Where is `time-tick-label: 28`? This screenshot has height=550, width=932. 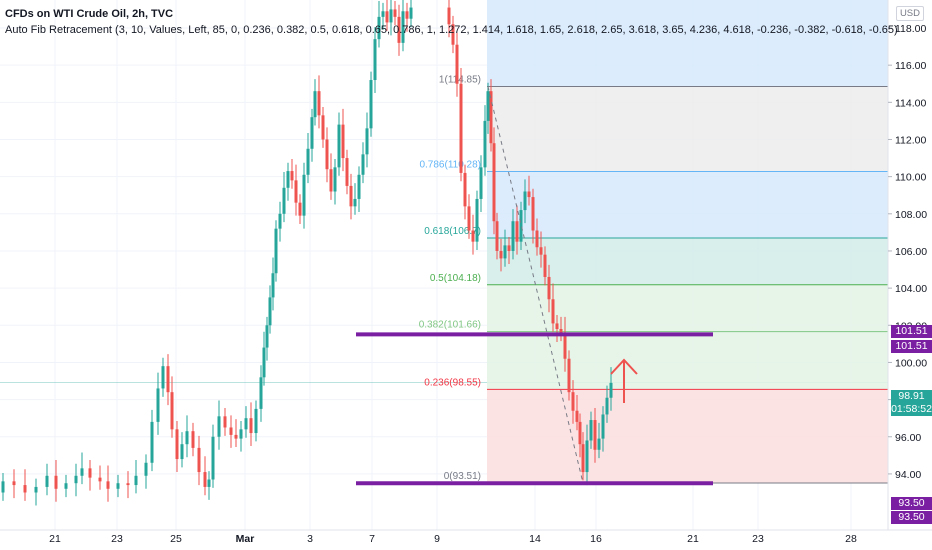
time-tick-label: 28 is located at coordinates (851, 539).